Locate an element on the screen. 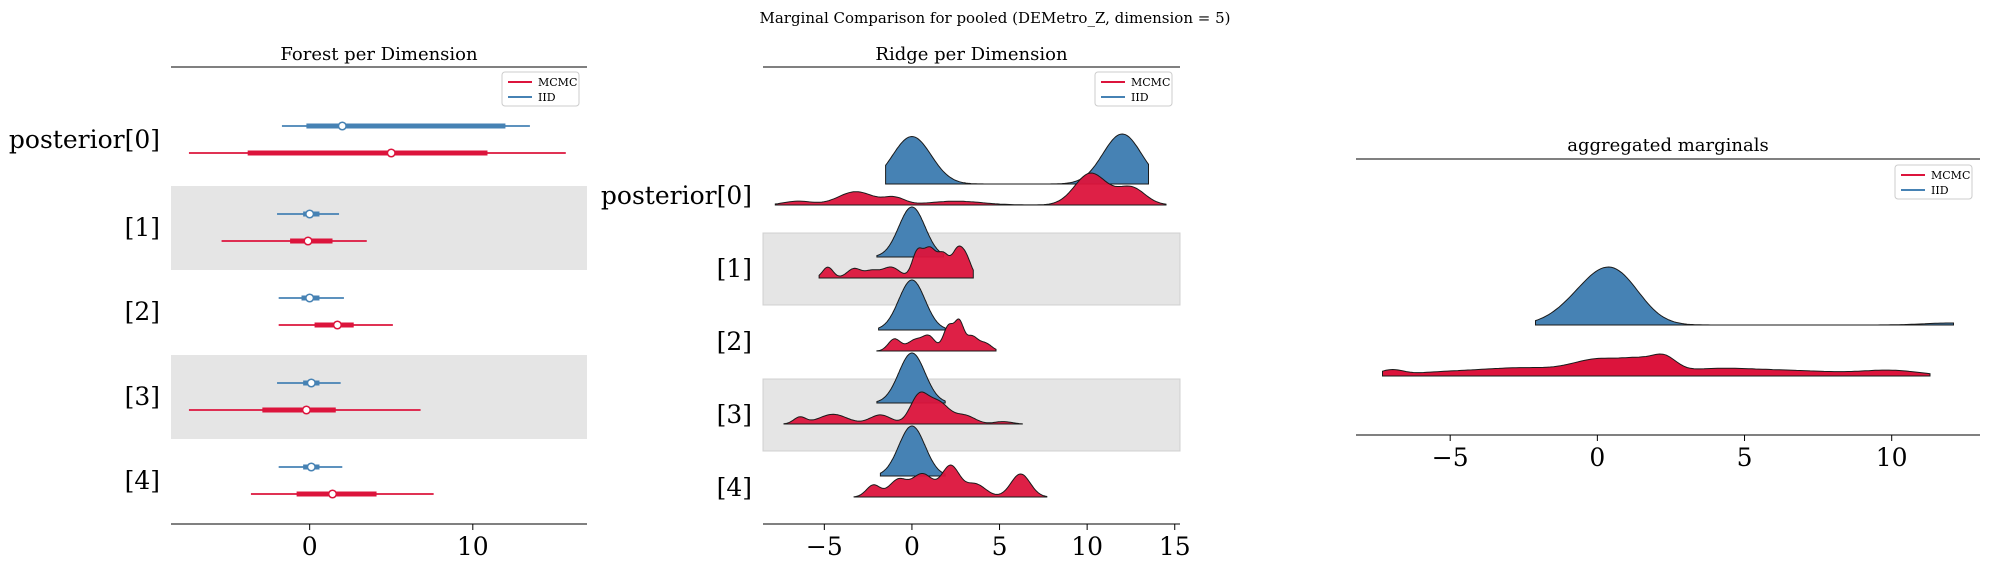 The height and width of the screenshot is (568, 1990). panel-title: aggregated marginals is located at coordinates (1667, 145).